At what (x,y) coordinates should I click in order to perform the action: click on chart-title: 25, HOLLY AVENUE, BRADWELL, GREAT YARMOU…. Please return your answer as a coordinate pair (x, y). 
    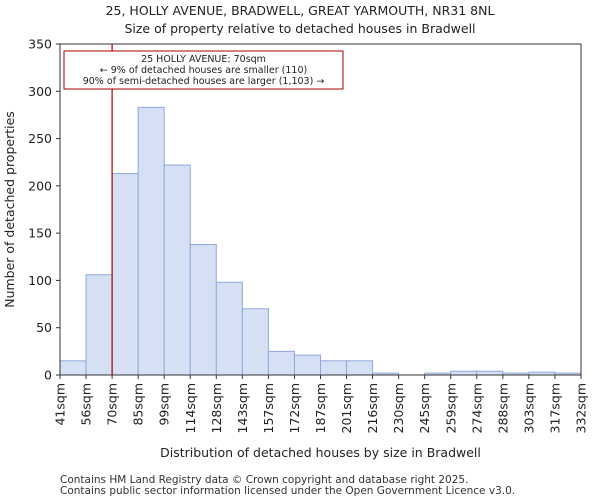
    Looking at the image, I should click on (300, 10).